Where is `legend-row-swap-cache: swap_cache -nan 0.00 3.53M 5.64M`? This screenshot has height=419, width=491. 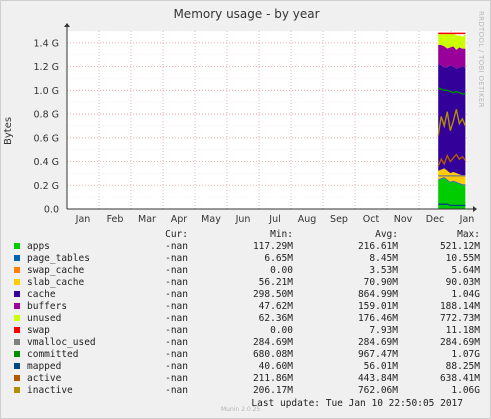
legend-row-swap-cache: swap_cache -nan 0.00 3.53M 5.64M is located at coordinates (248, 271).